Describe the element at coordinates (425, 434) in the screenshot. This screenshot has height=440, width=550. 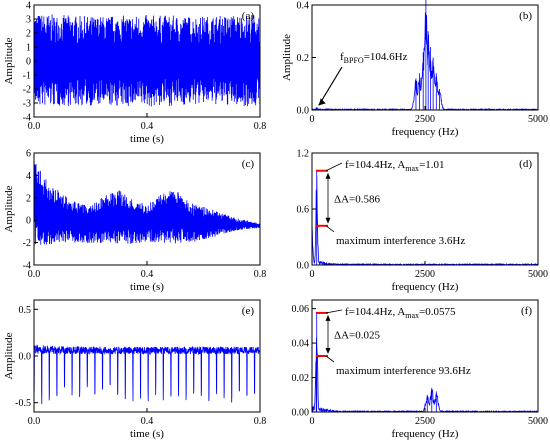
I see `x-axis-label-f: frequency (Hz)` at that location.